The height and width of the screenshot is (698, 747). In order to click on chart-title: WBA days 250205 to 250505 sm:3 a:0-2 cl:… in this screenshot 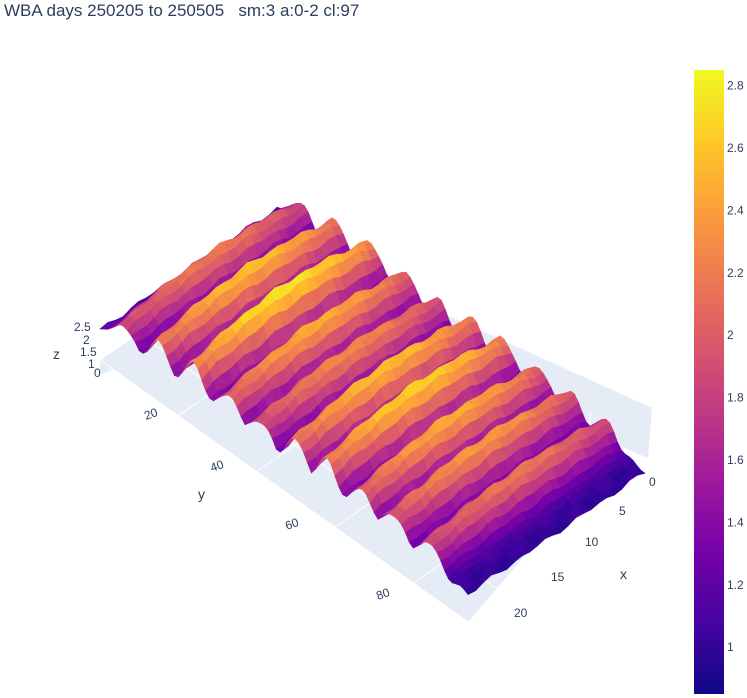, I will do `click(182, 10)`.